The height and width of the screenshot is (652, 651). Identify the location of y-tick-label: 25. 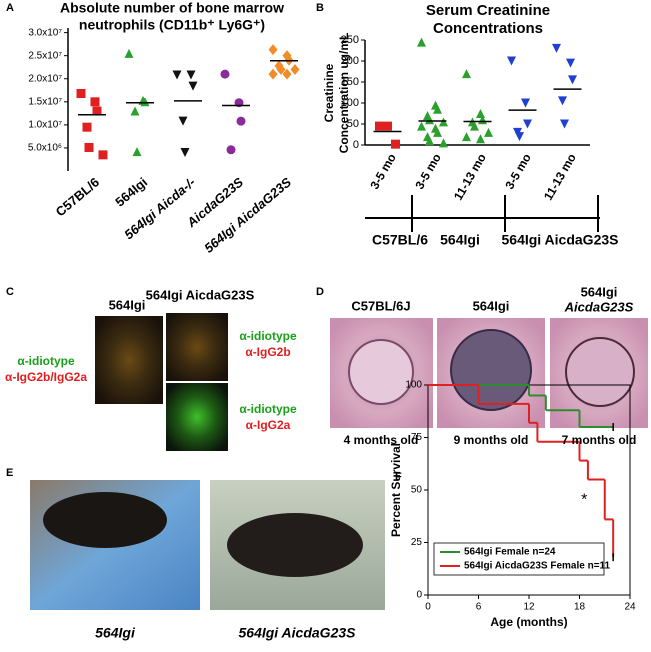
(417, 542).